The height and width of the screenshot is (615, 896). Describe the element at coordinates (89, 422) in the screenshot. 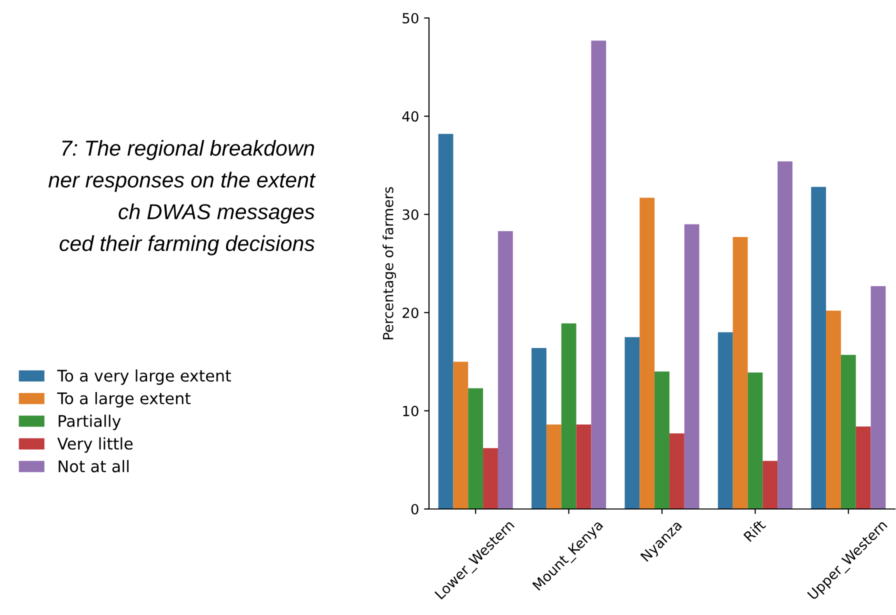

I see `legend-label: Partially` at that location.